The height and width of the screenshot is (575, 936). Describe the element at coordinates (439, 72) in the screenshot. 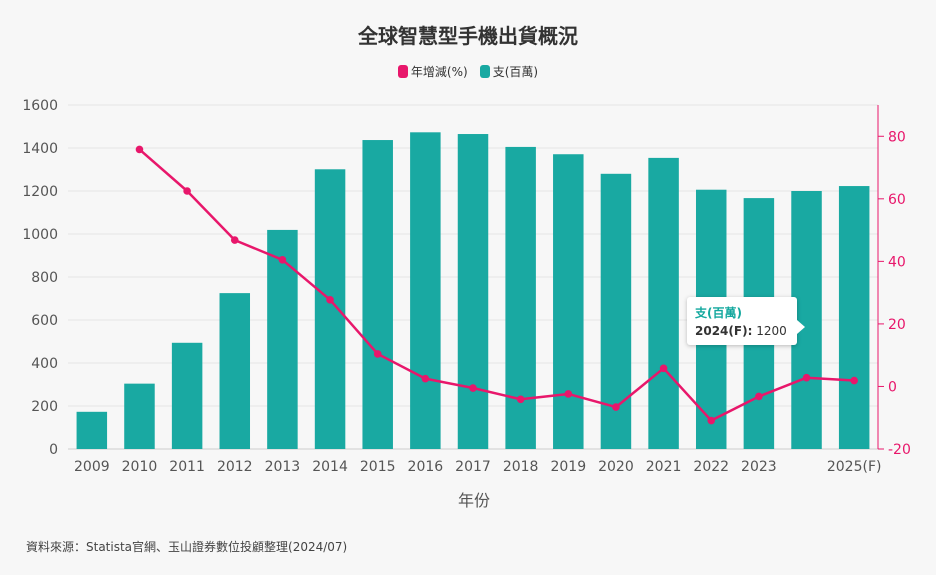

I see `legend-label-growth: 年增減(%)` at that location.